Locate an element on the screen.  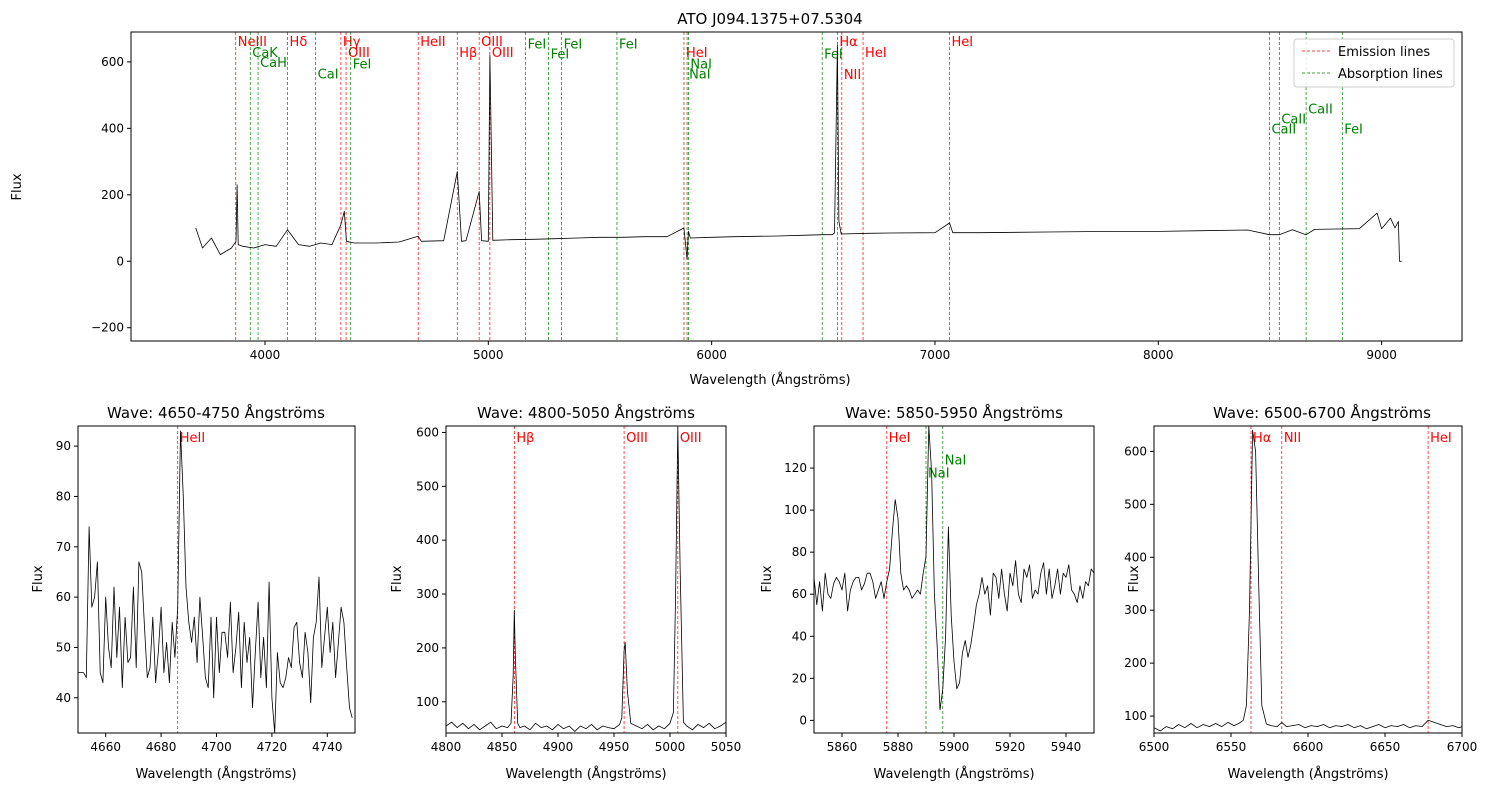
x-tick-label: 5940 is located at coordinates (1066, 747).